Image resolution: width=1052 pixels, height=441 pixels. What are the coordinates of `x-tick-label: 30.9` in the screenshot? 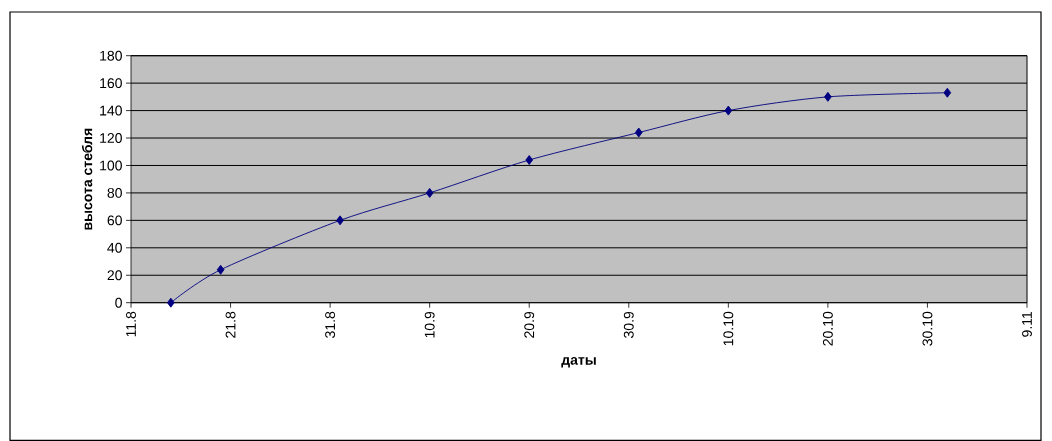 It's located at (628, 324).